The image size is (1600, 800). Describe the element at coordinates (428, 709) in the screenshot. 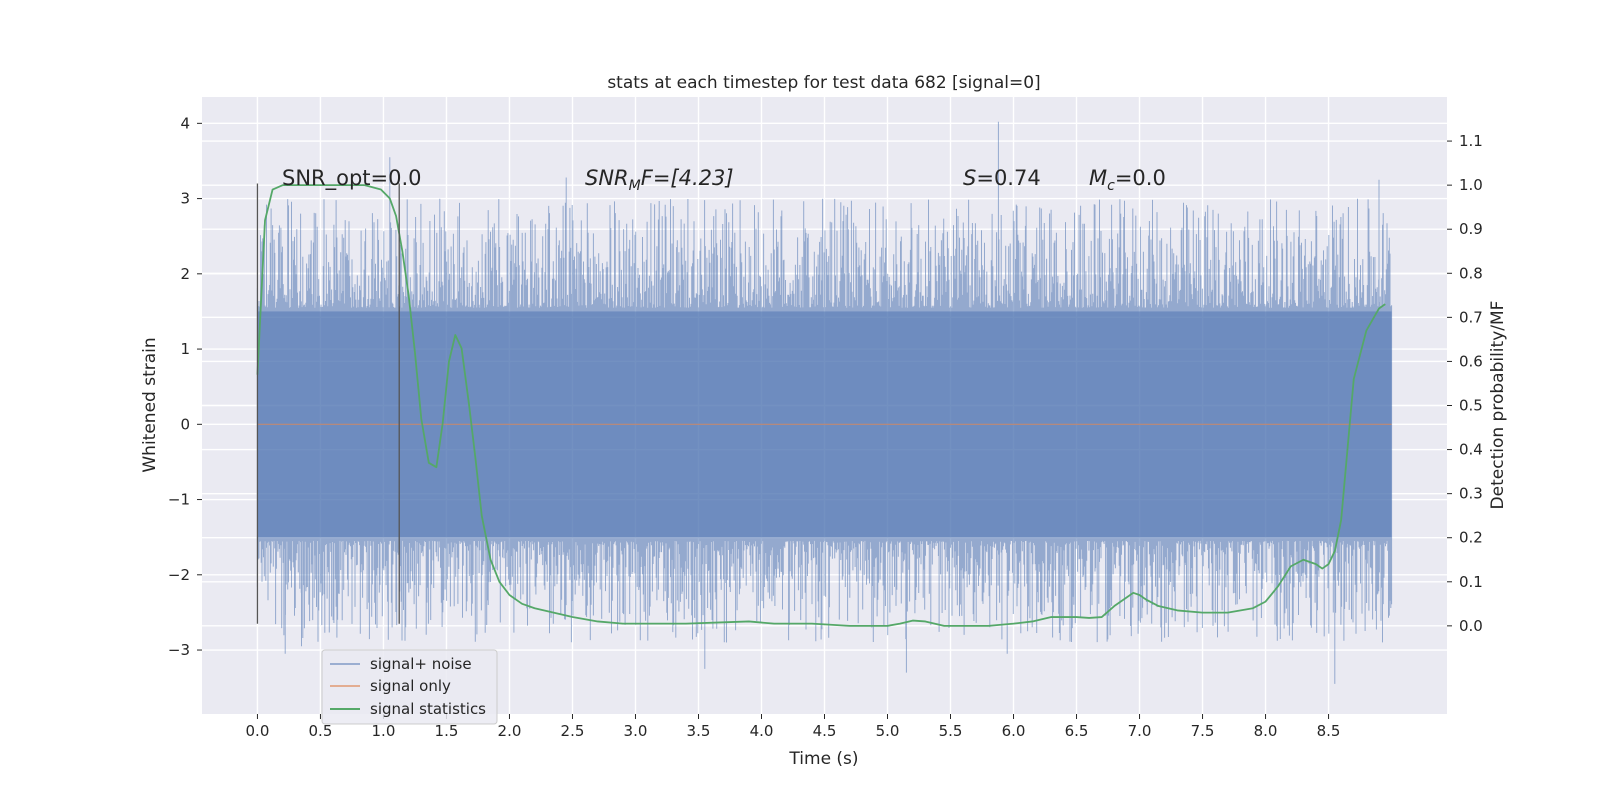

I see `legend-label-signal-statistics: signal statistics` at that location.